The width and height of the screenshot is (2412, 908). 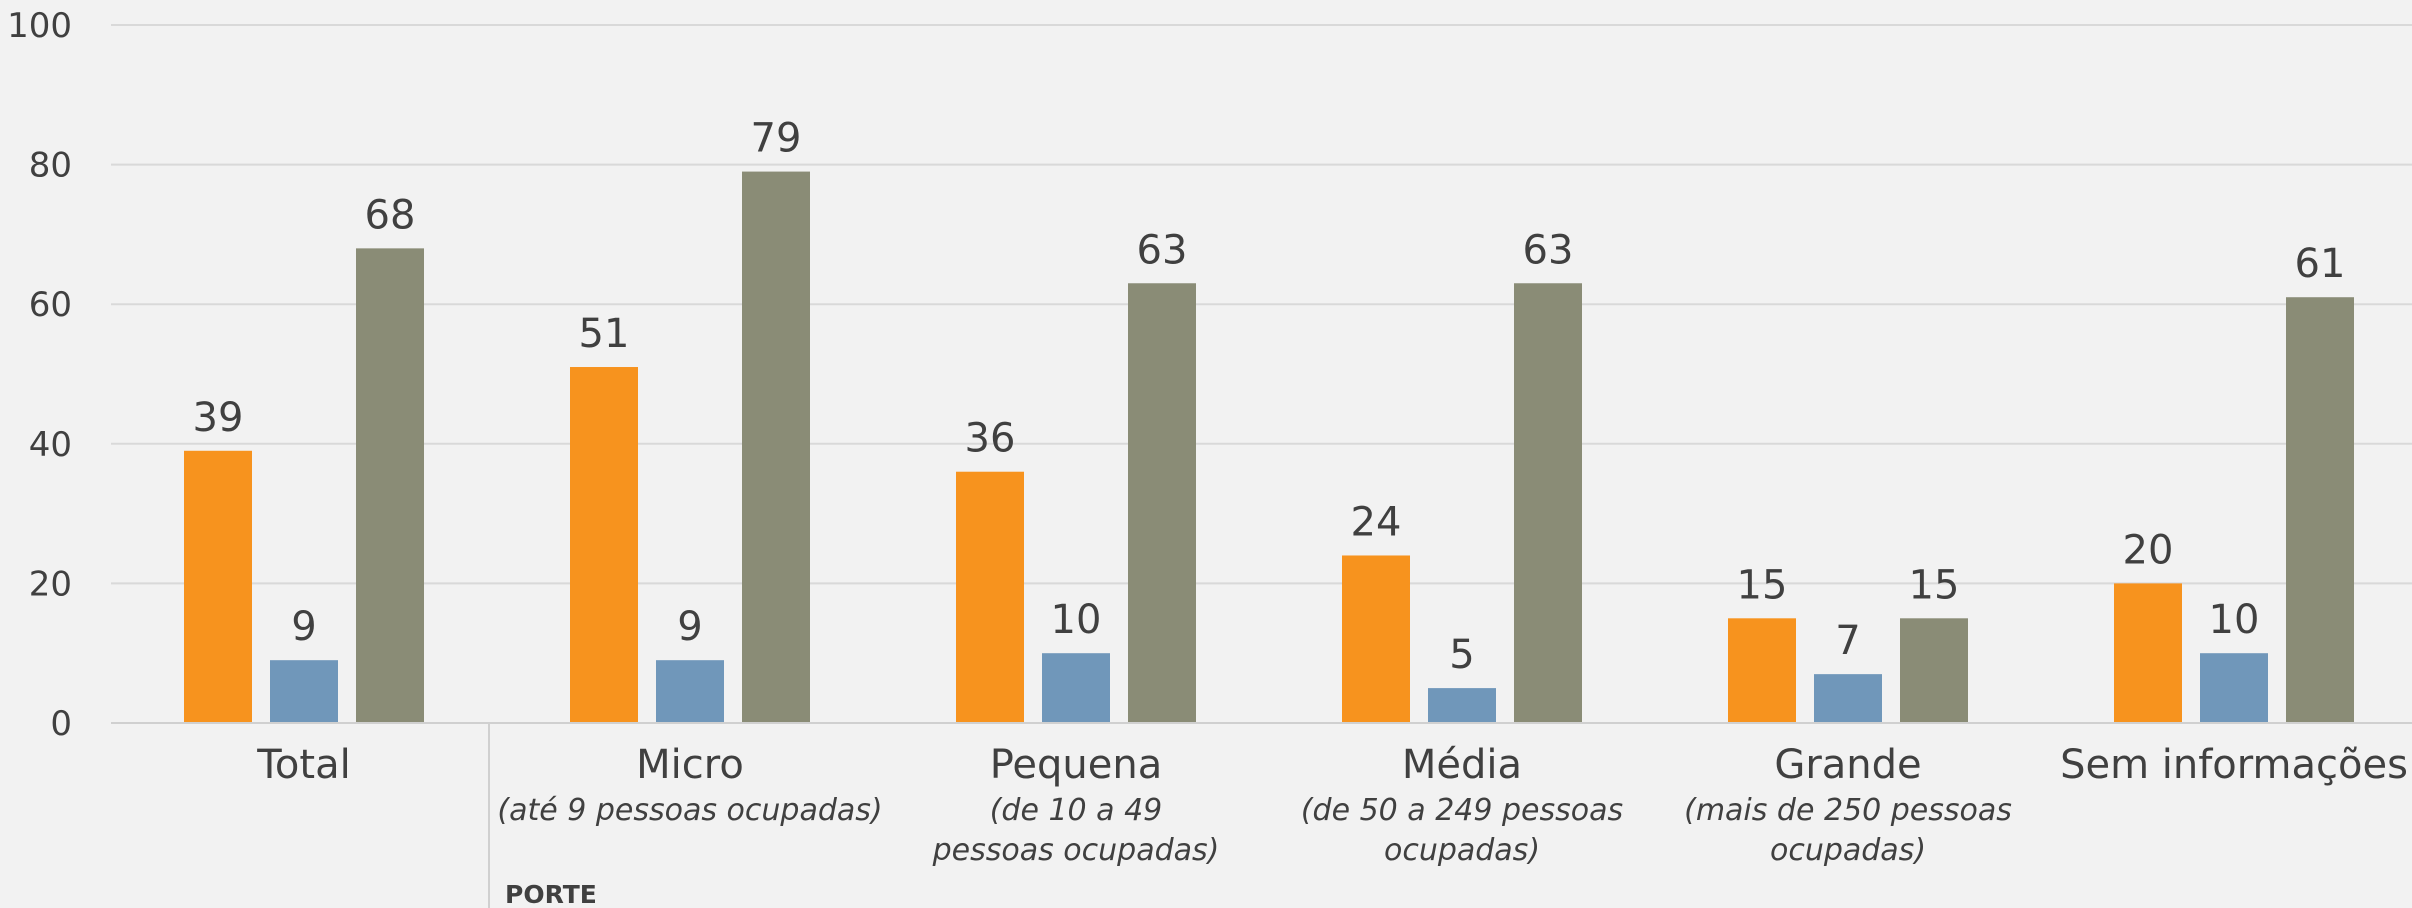 I want to click on y-tick-label: 20, so click(x=50, y=584).